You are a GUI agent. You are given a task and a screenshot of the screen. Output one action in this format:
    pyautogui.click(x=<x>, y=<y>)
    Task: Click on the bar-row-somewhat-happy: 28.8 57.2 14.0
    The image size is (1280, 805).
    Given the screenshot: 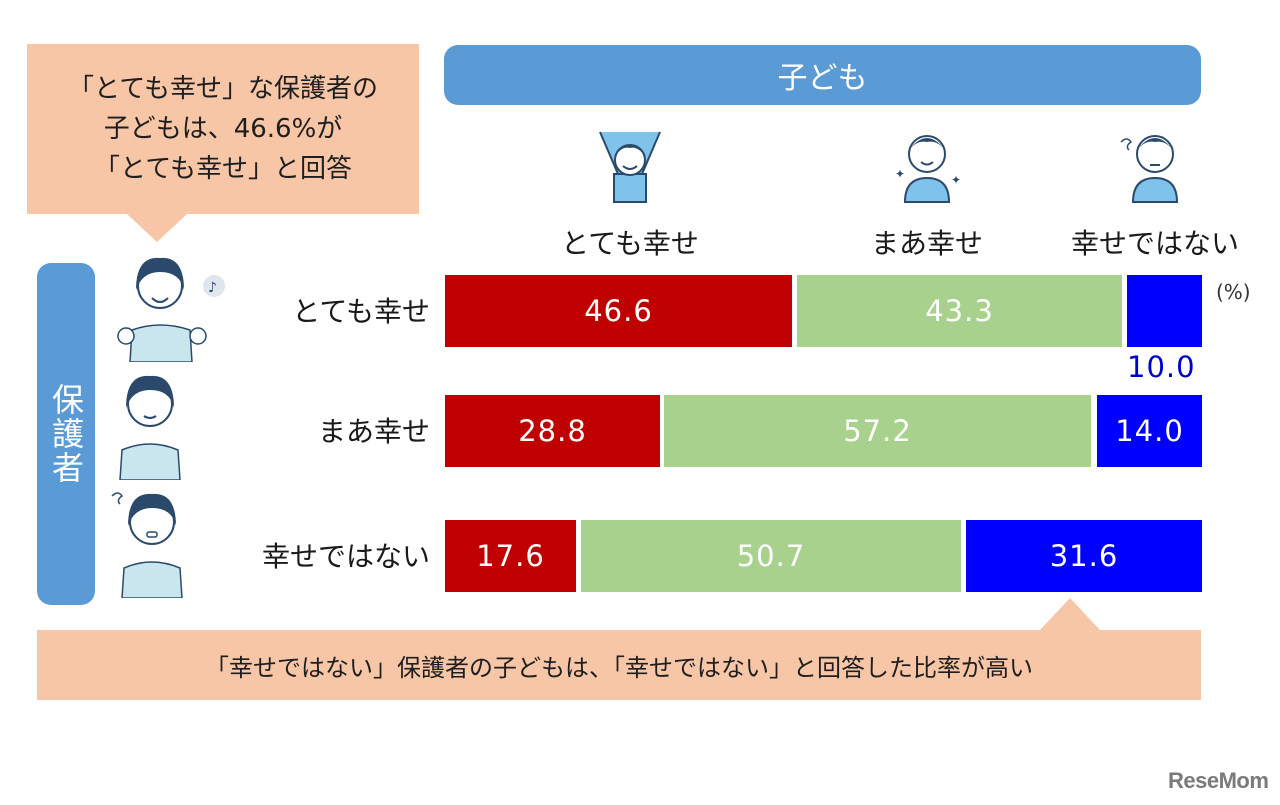 What is the action you would take?
    pyautogui.click(x=823, y=431)
    